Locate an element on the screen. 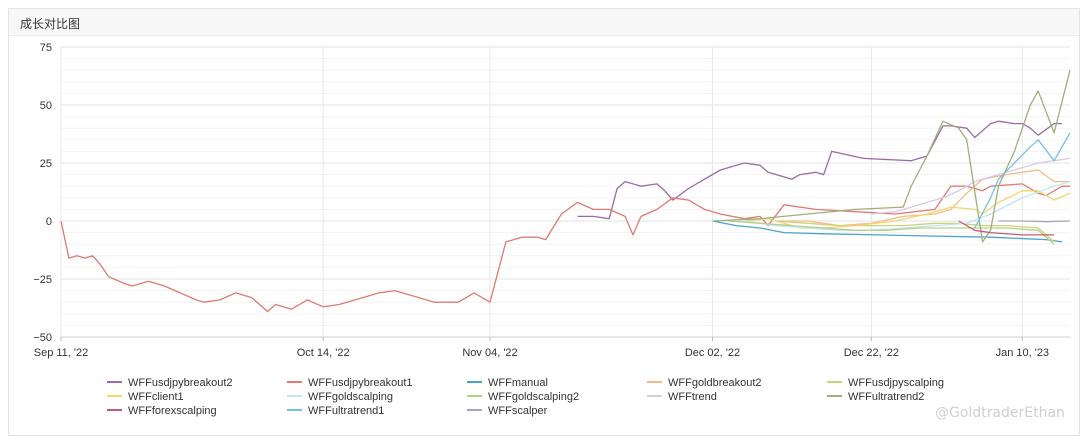 This screenshot has height=445, width=1090. series-line-wffforexscalping is located at coordinates (1006, 228).